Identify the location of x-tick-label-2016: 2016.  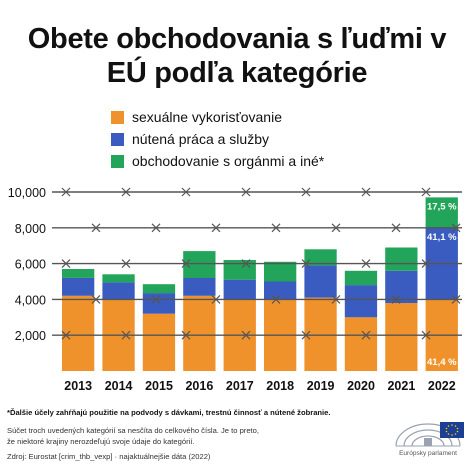
(199, 386).